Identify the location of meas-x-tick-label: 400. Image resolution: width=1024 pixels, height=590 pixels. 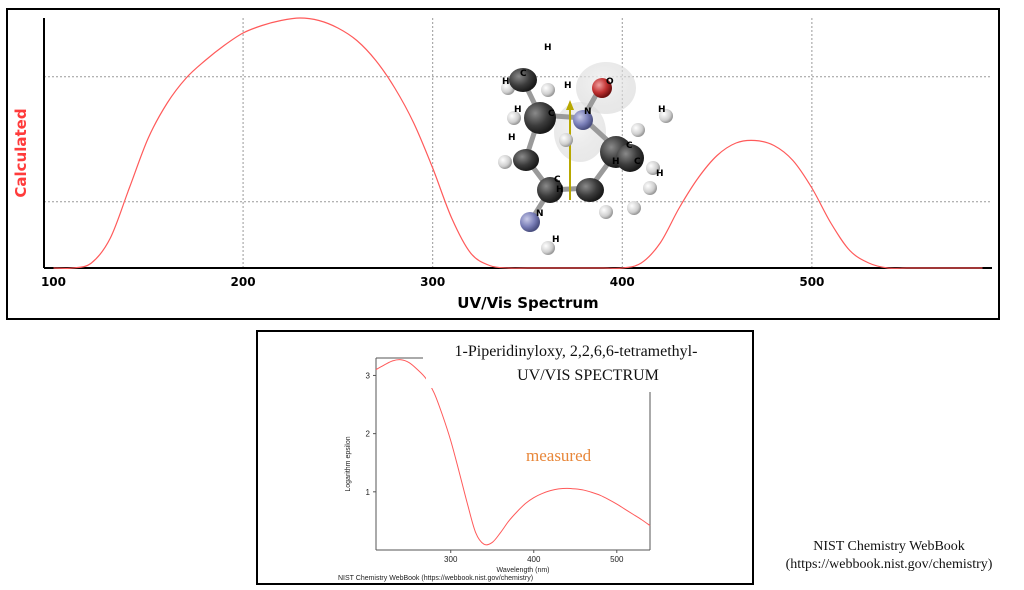
(534, 559).